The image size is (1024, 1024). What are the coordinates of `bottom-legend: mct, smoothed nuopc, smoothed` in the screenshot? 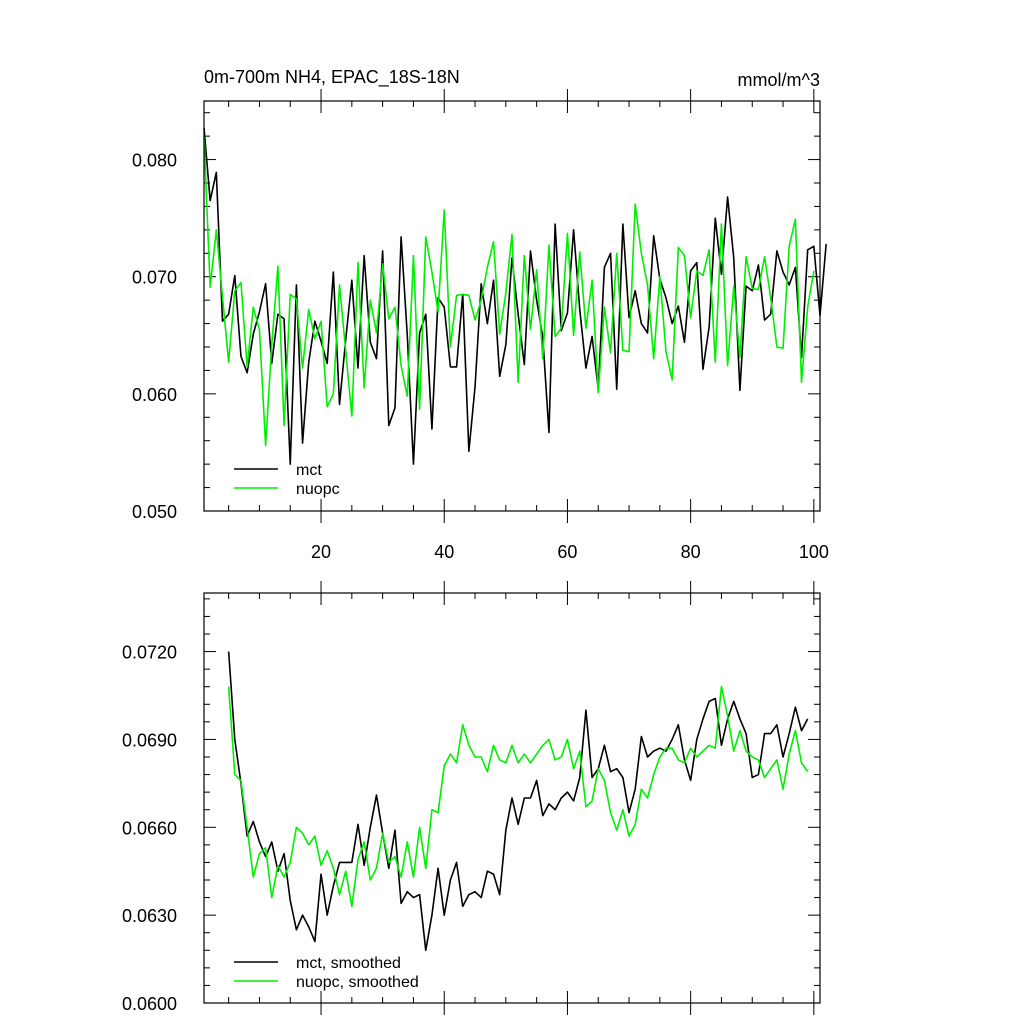 It's located at (326, 973).